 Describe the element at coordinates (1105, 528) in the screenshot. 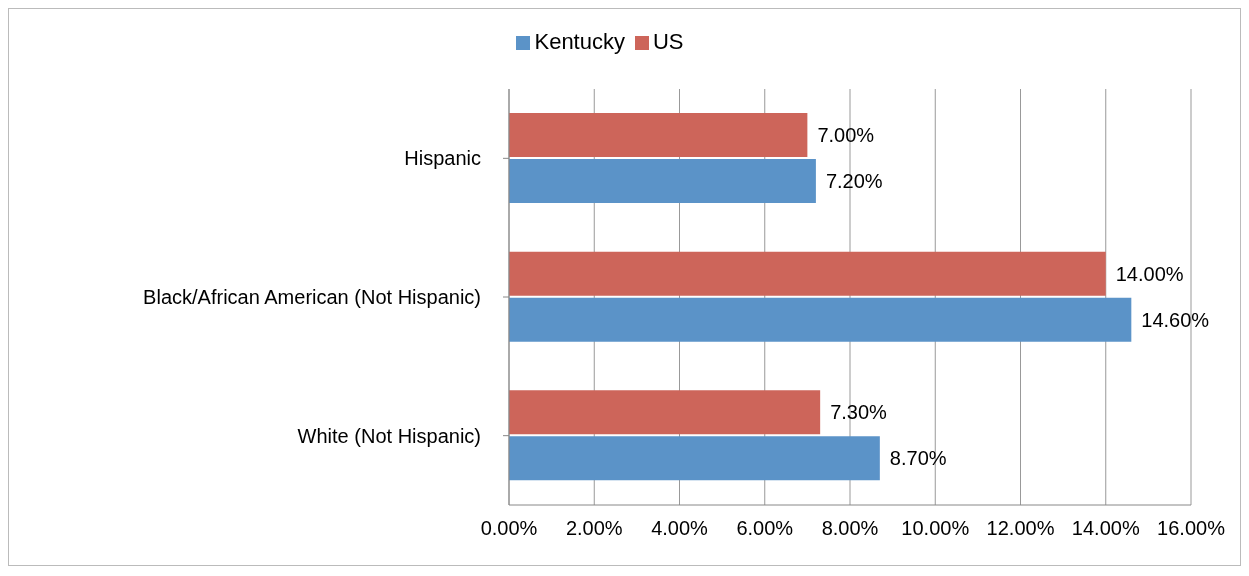

I see `x-tick-label: 14.00%` at that location.